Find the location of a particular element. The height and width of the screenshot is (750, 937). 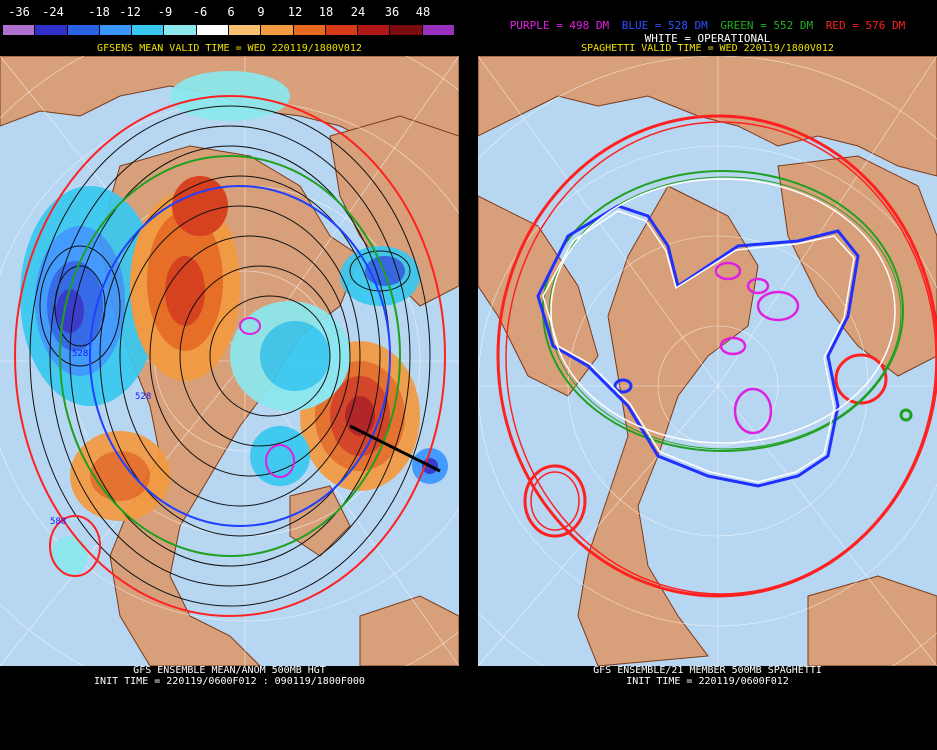

left-footer-line1: GFS ENSEMBLE MEAN/ANOM 500MB HGT is located at coordinates (229, 670).